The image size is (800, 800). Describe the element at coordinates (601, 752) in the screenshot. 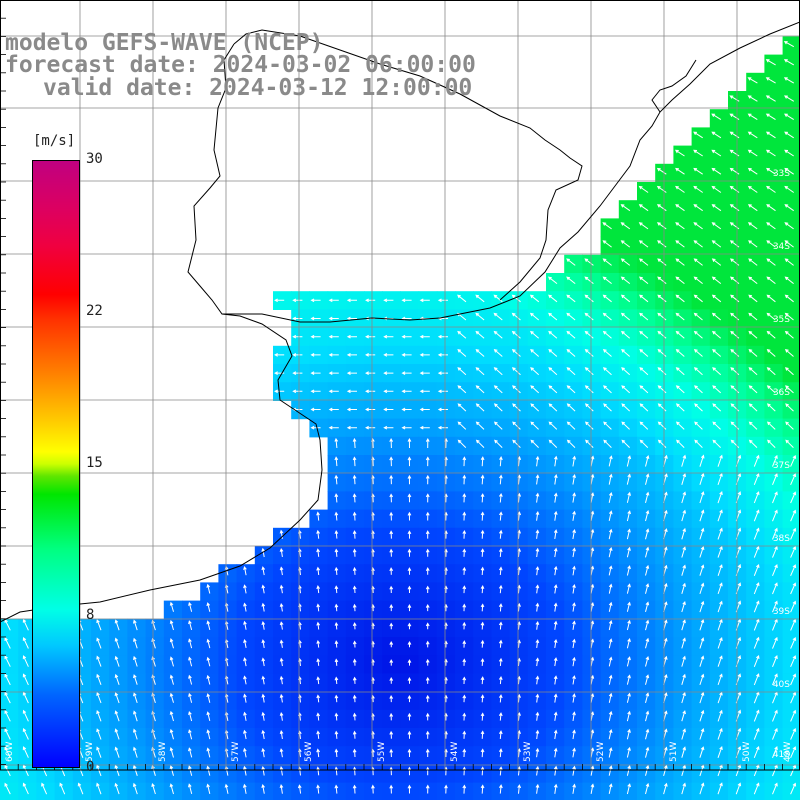

I see `longitude-label: 52W` at that location.